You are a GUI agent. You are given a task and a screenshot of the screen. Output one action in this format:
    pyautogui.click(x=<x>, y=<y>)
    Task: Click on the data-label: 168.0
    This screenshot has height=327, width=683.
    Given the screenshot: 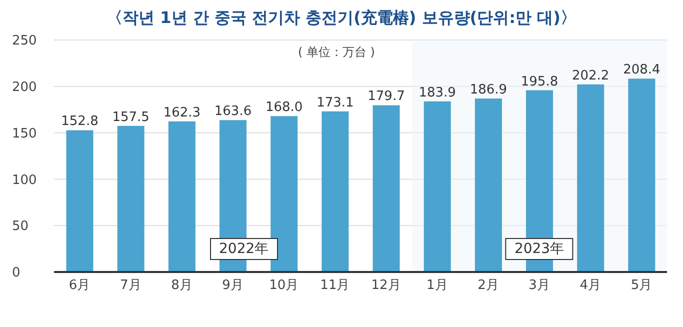 What is the action you would take?
    pyautogui.click(x=284, y=108)
    